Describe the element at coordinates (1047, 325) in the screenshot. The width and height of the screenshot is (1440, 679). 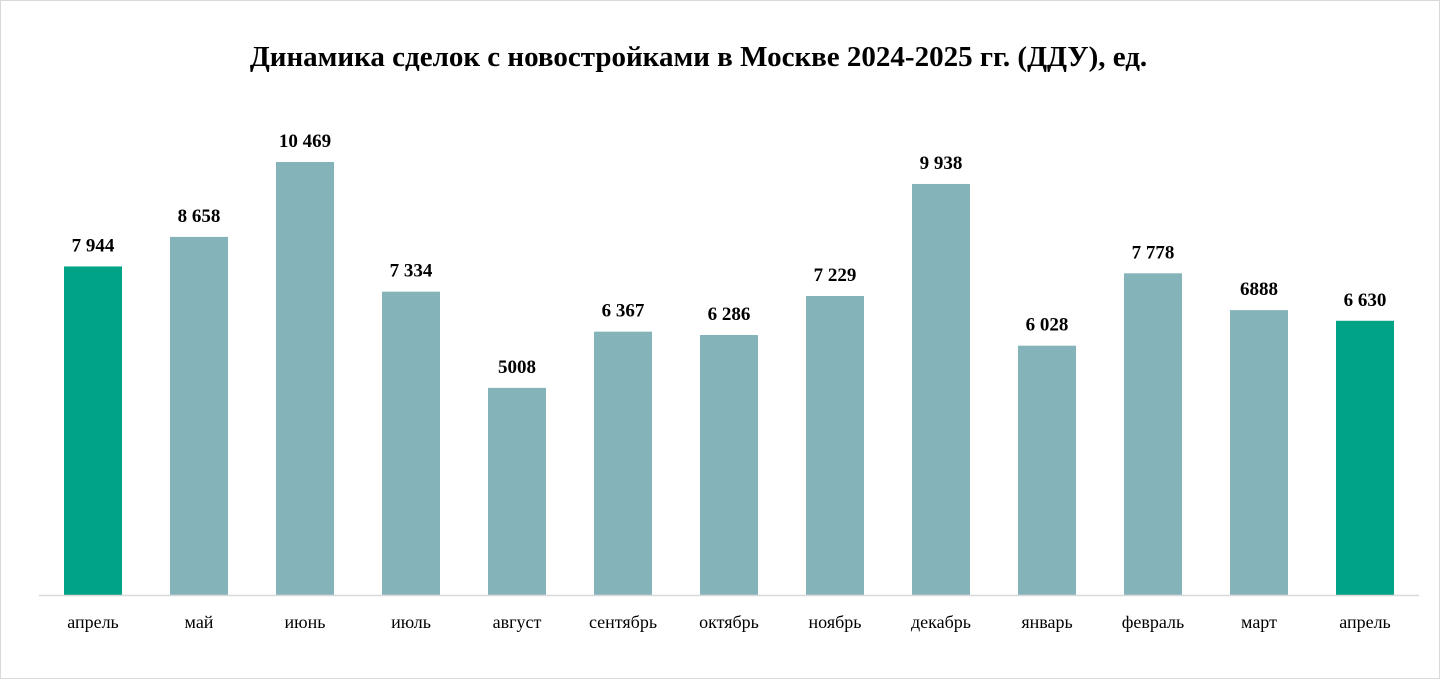
I see `value-label-10: 6 028` at that location.